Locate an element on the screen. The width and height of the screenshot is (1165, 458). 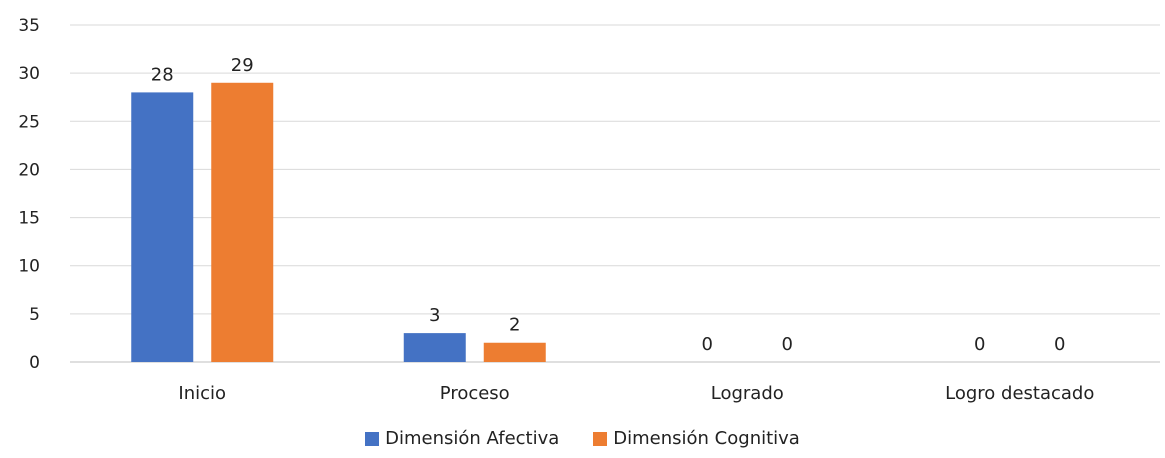
data-label: 3 is located at coordinates (434, 315).